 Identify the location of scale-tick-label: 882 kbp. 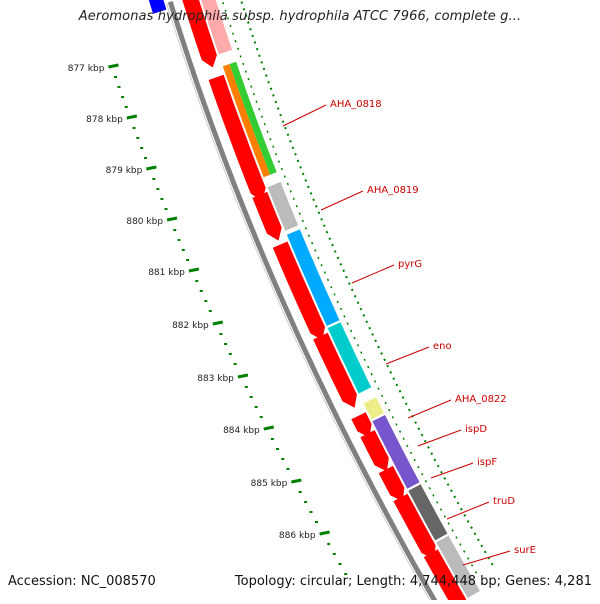
(190, 326).